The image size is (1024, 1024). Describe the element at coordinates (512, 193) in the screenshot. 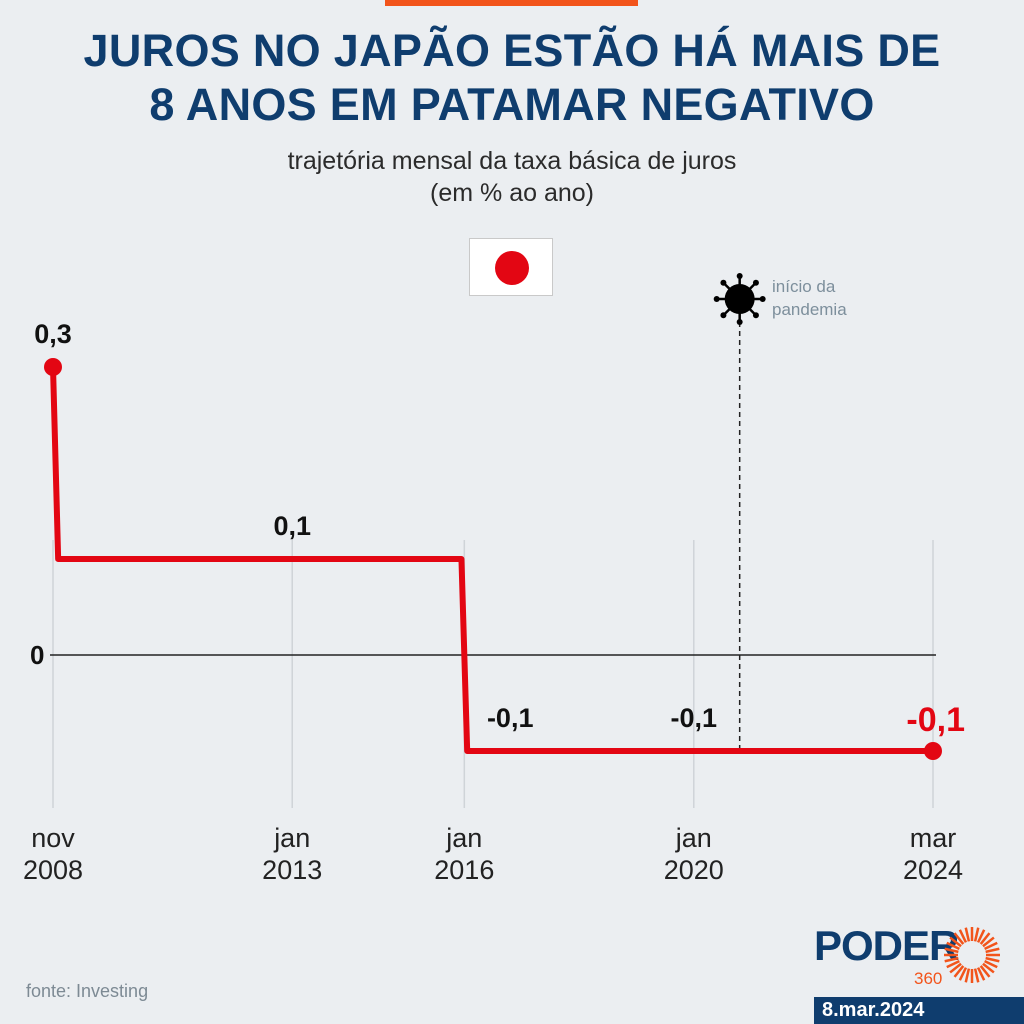

I see `subtitle-line-2: (em % ao ano)` at that location.